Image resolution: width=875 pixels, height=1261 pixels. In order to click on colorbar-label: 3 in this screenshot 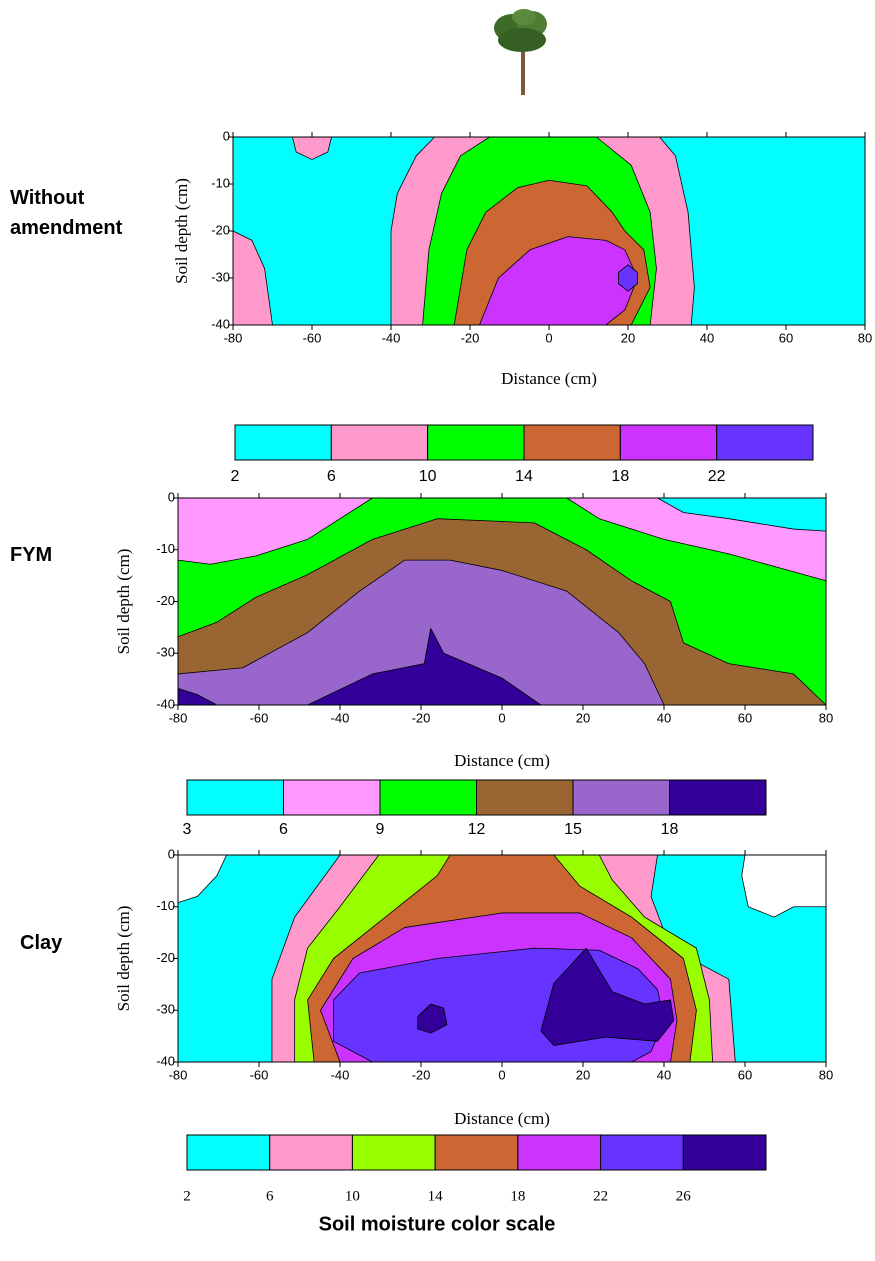, I will do `click(187, 829)`.